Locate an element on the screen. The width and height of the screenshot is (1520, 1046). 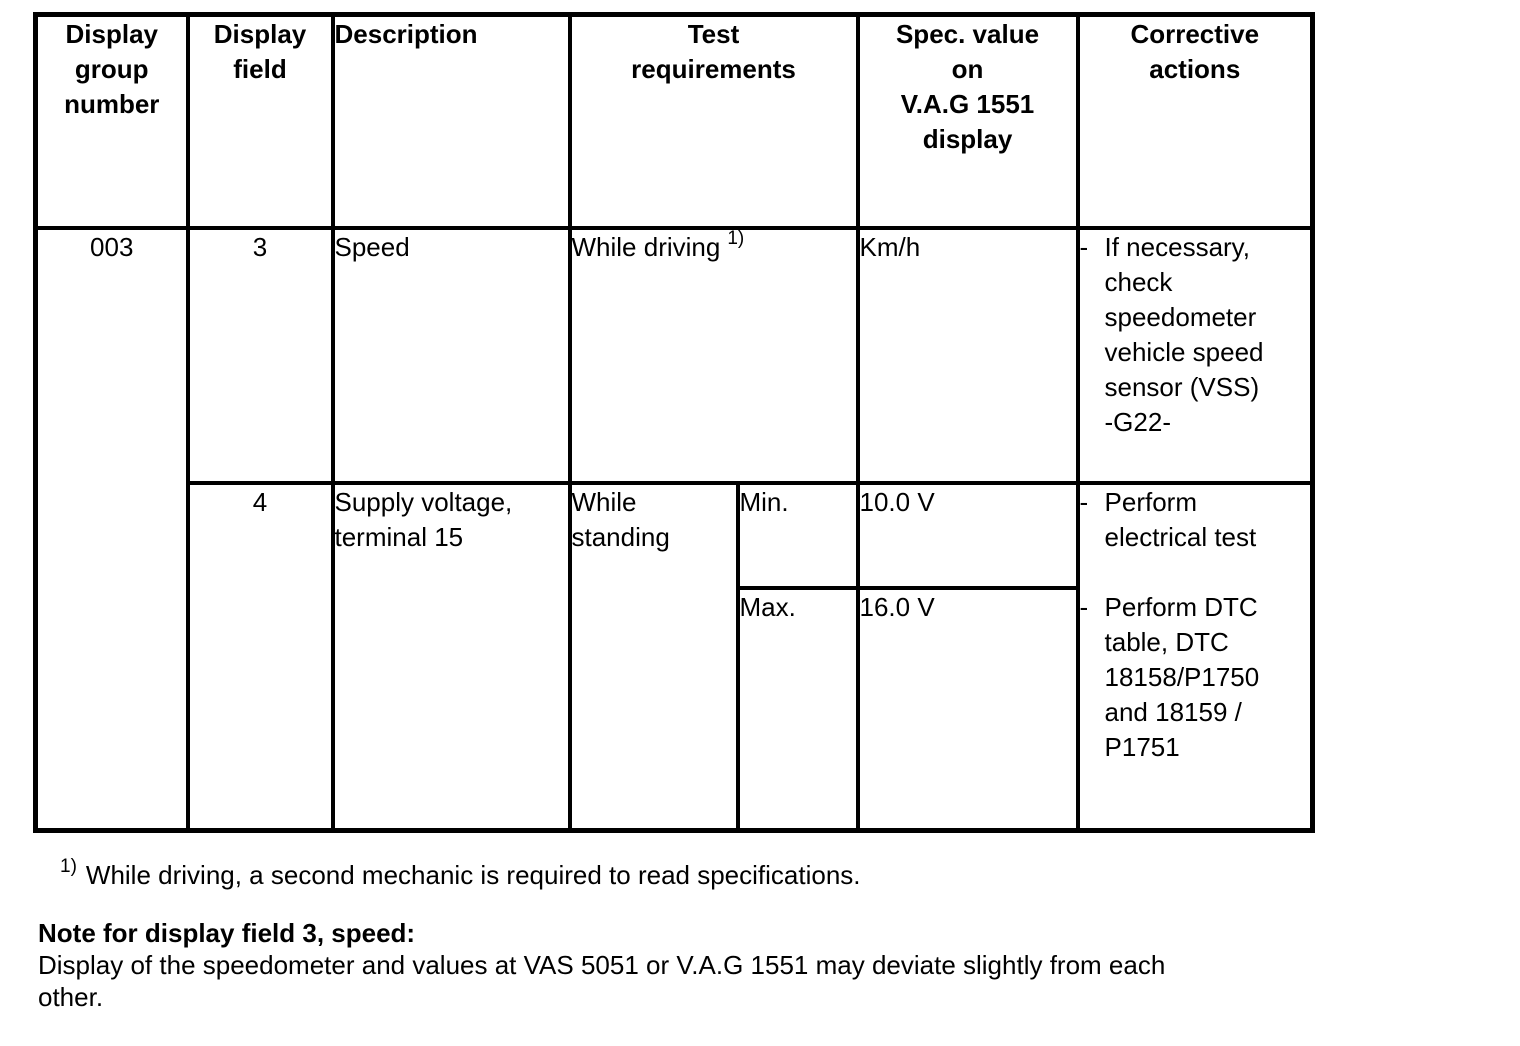
header-display-group-number: Display group number is located at coordinates (111, 121).